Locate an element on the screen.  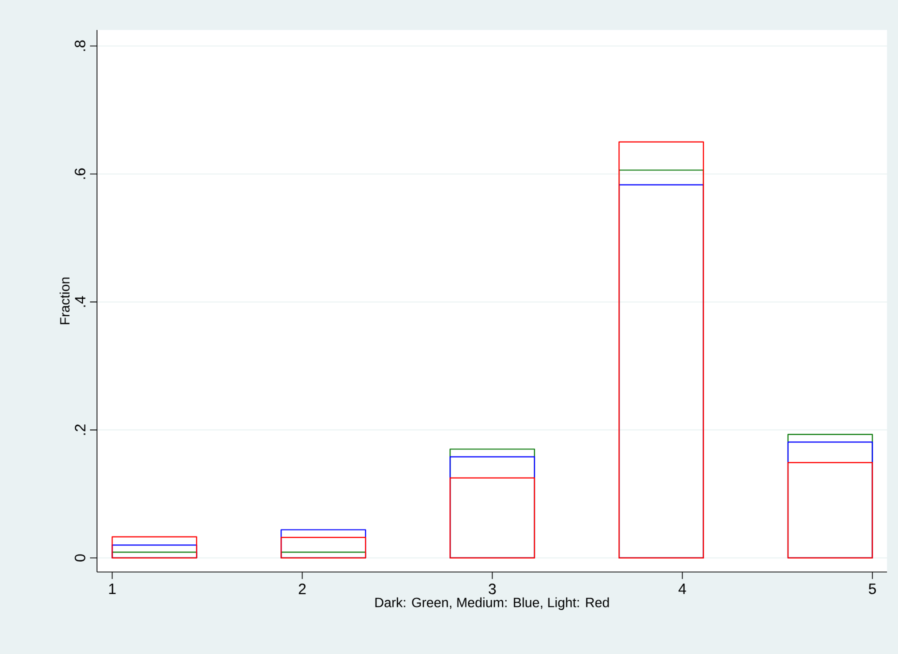
x-axis-title: Dark: Green, Medium: Blue, Light: Red is located at coordinates (492, 603).